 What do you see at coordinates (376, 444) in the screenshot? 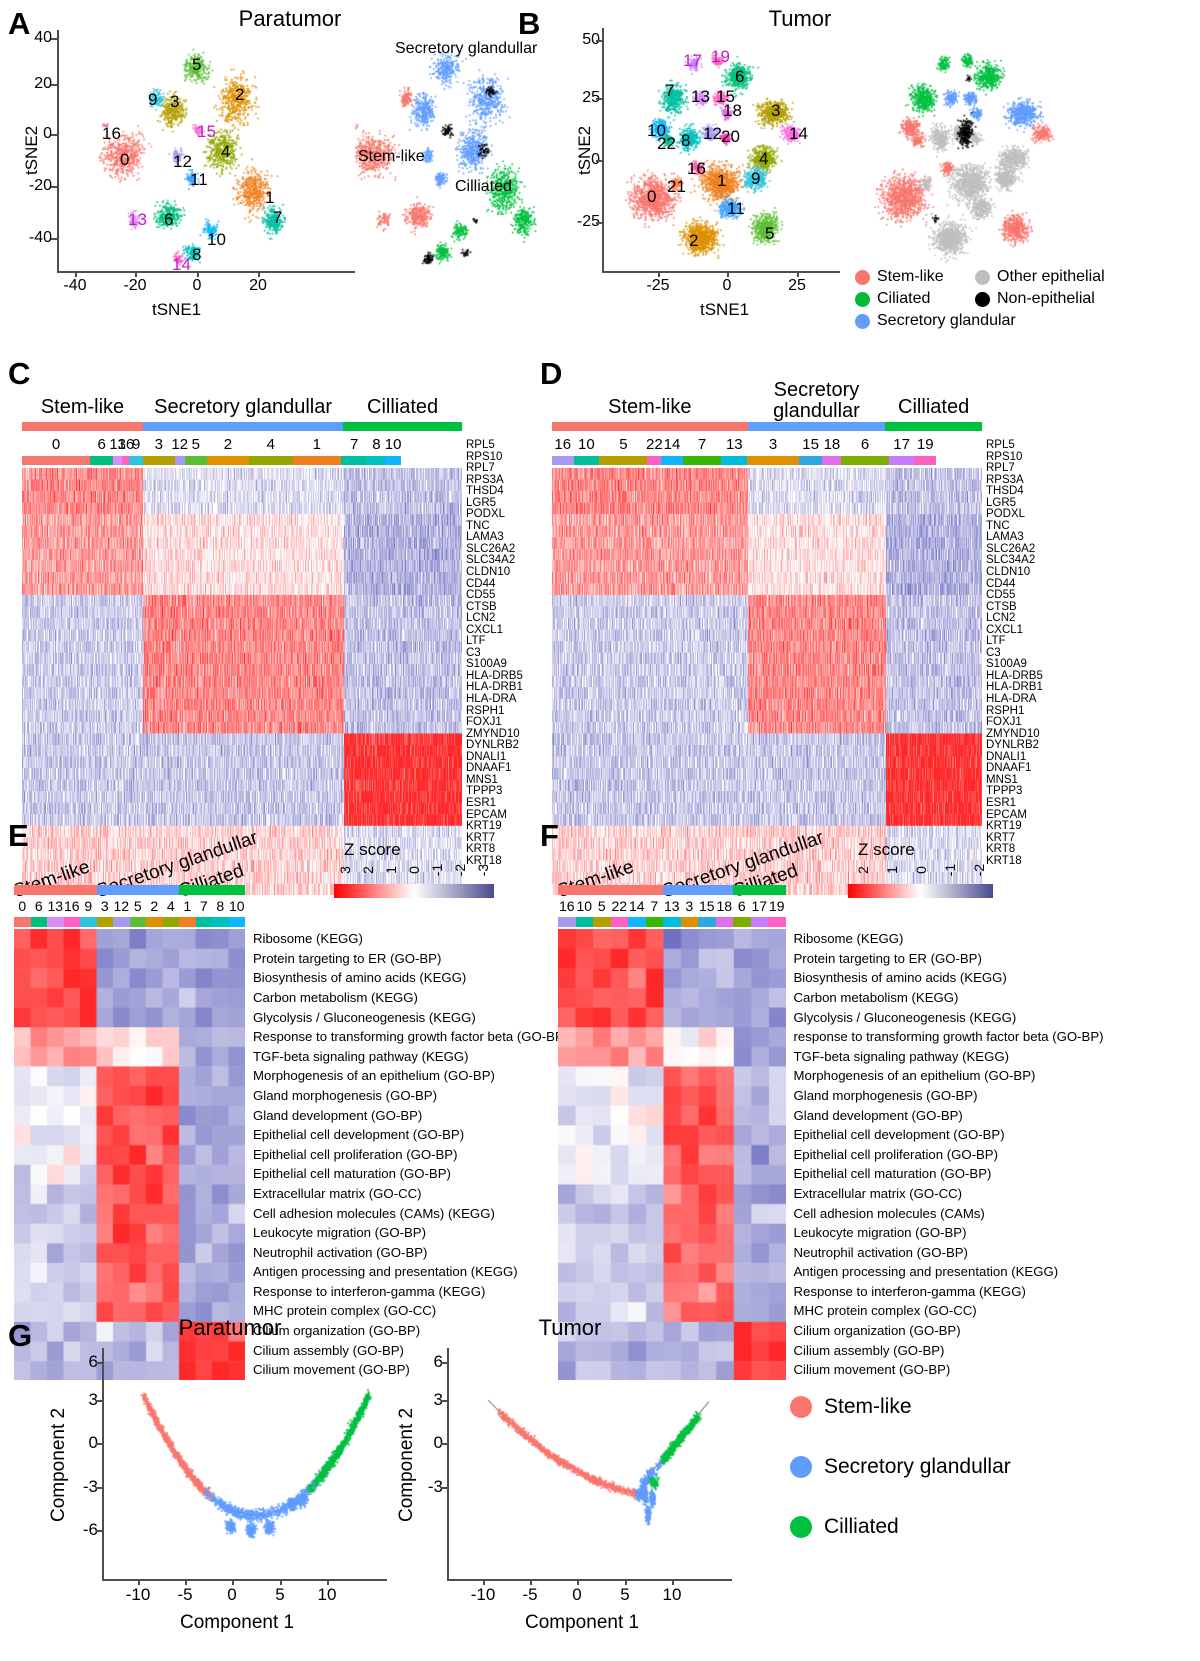
I see `cluster-number-8: 8` at bounding box center [376, 444].